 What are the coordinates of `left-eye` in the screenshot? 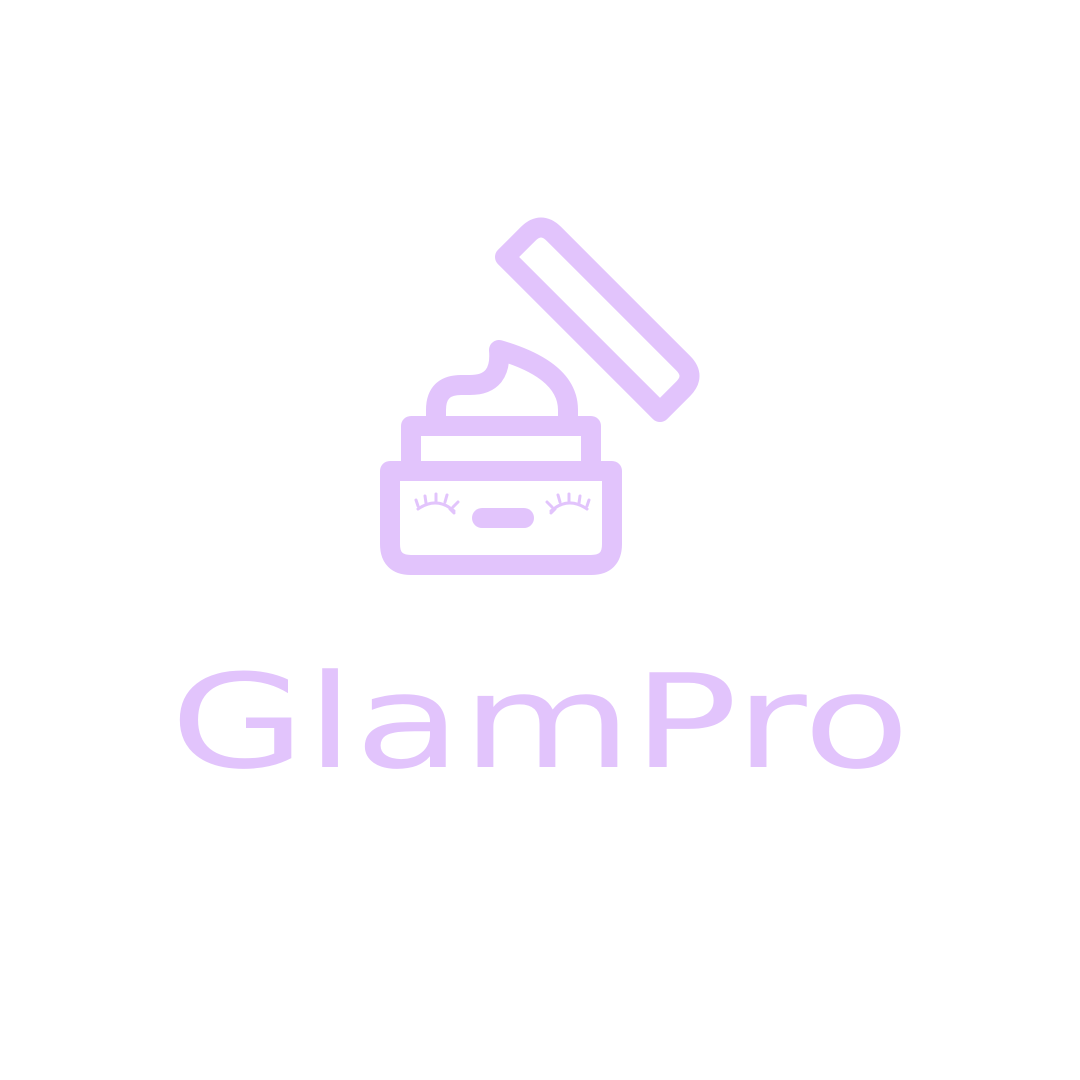 It's located at (437, 503).